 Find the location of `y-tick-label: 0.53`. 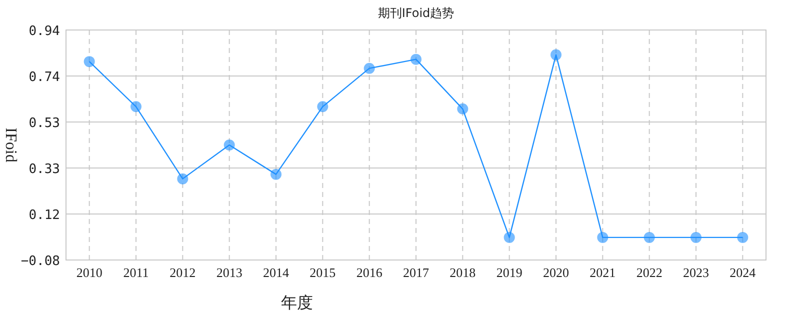

y-tick-label: 0.53 is located at coordinates (44, 123).